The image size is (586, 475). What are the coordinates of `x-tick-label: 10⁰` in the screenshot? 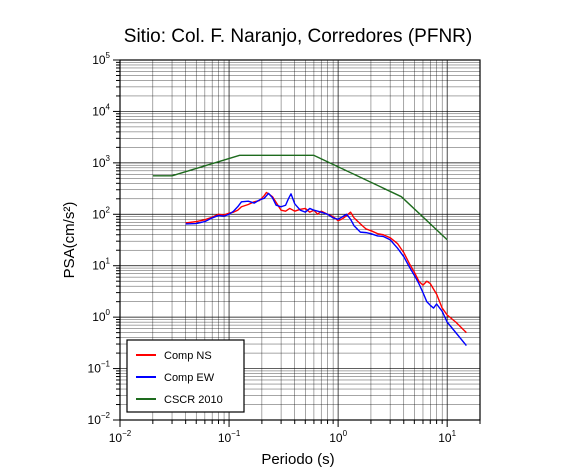 It's located at (338, 437).